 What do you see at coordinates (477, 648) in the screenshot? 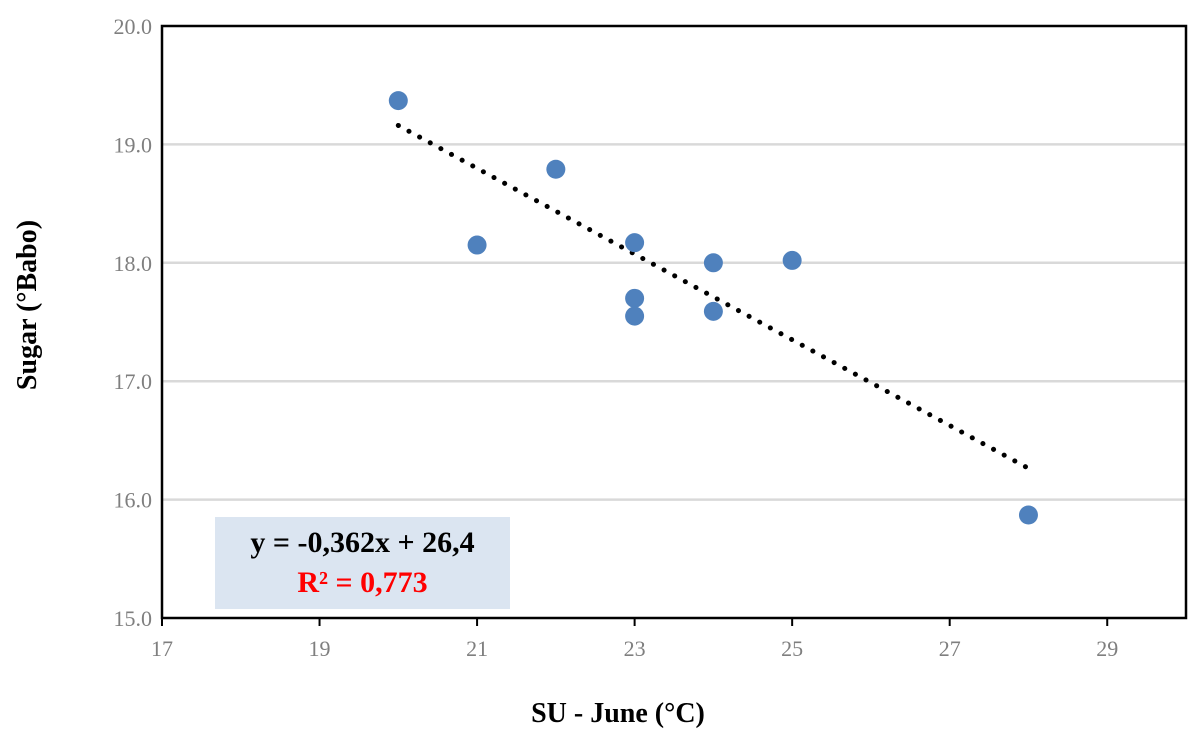
I see `x-tick-label: 21` at bounding box center [477, 648].